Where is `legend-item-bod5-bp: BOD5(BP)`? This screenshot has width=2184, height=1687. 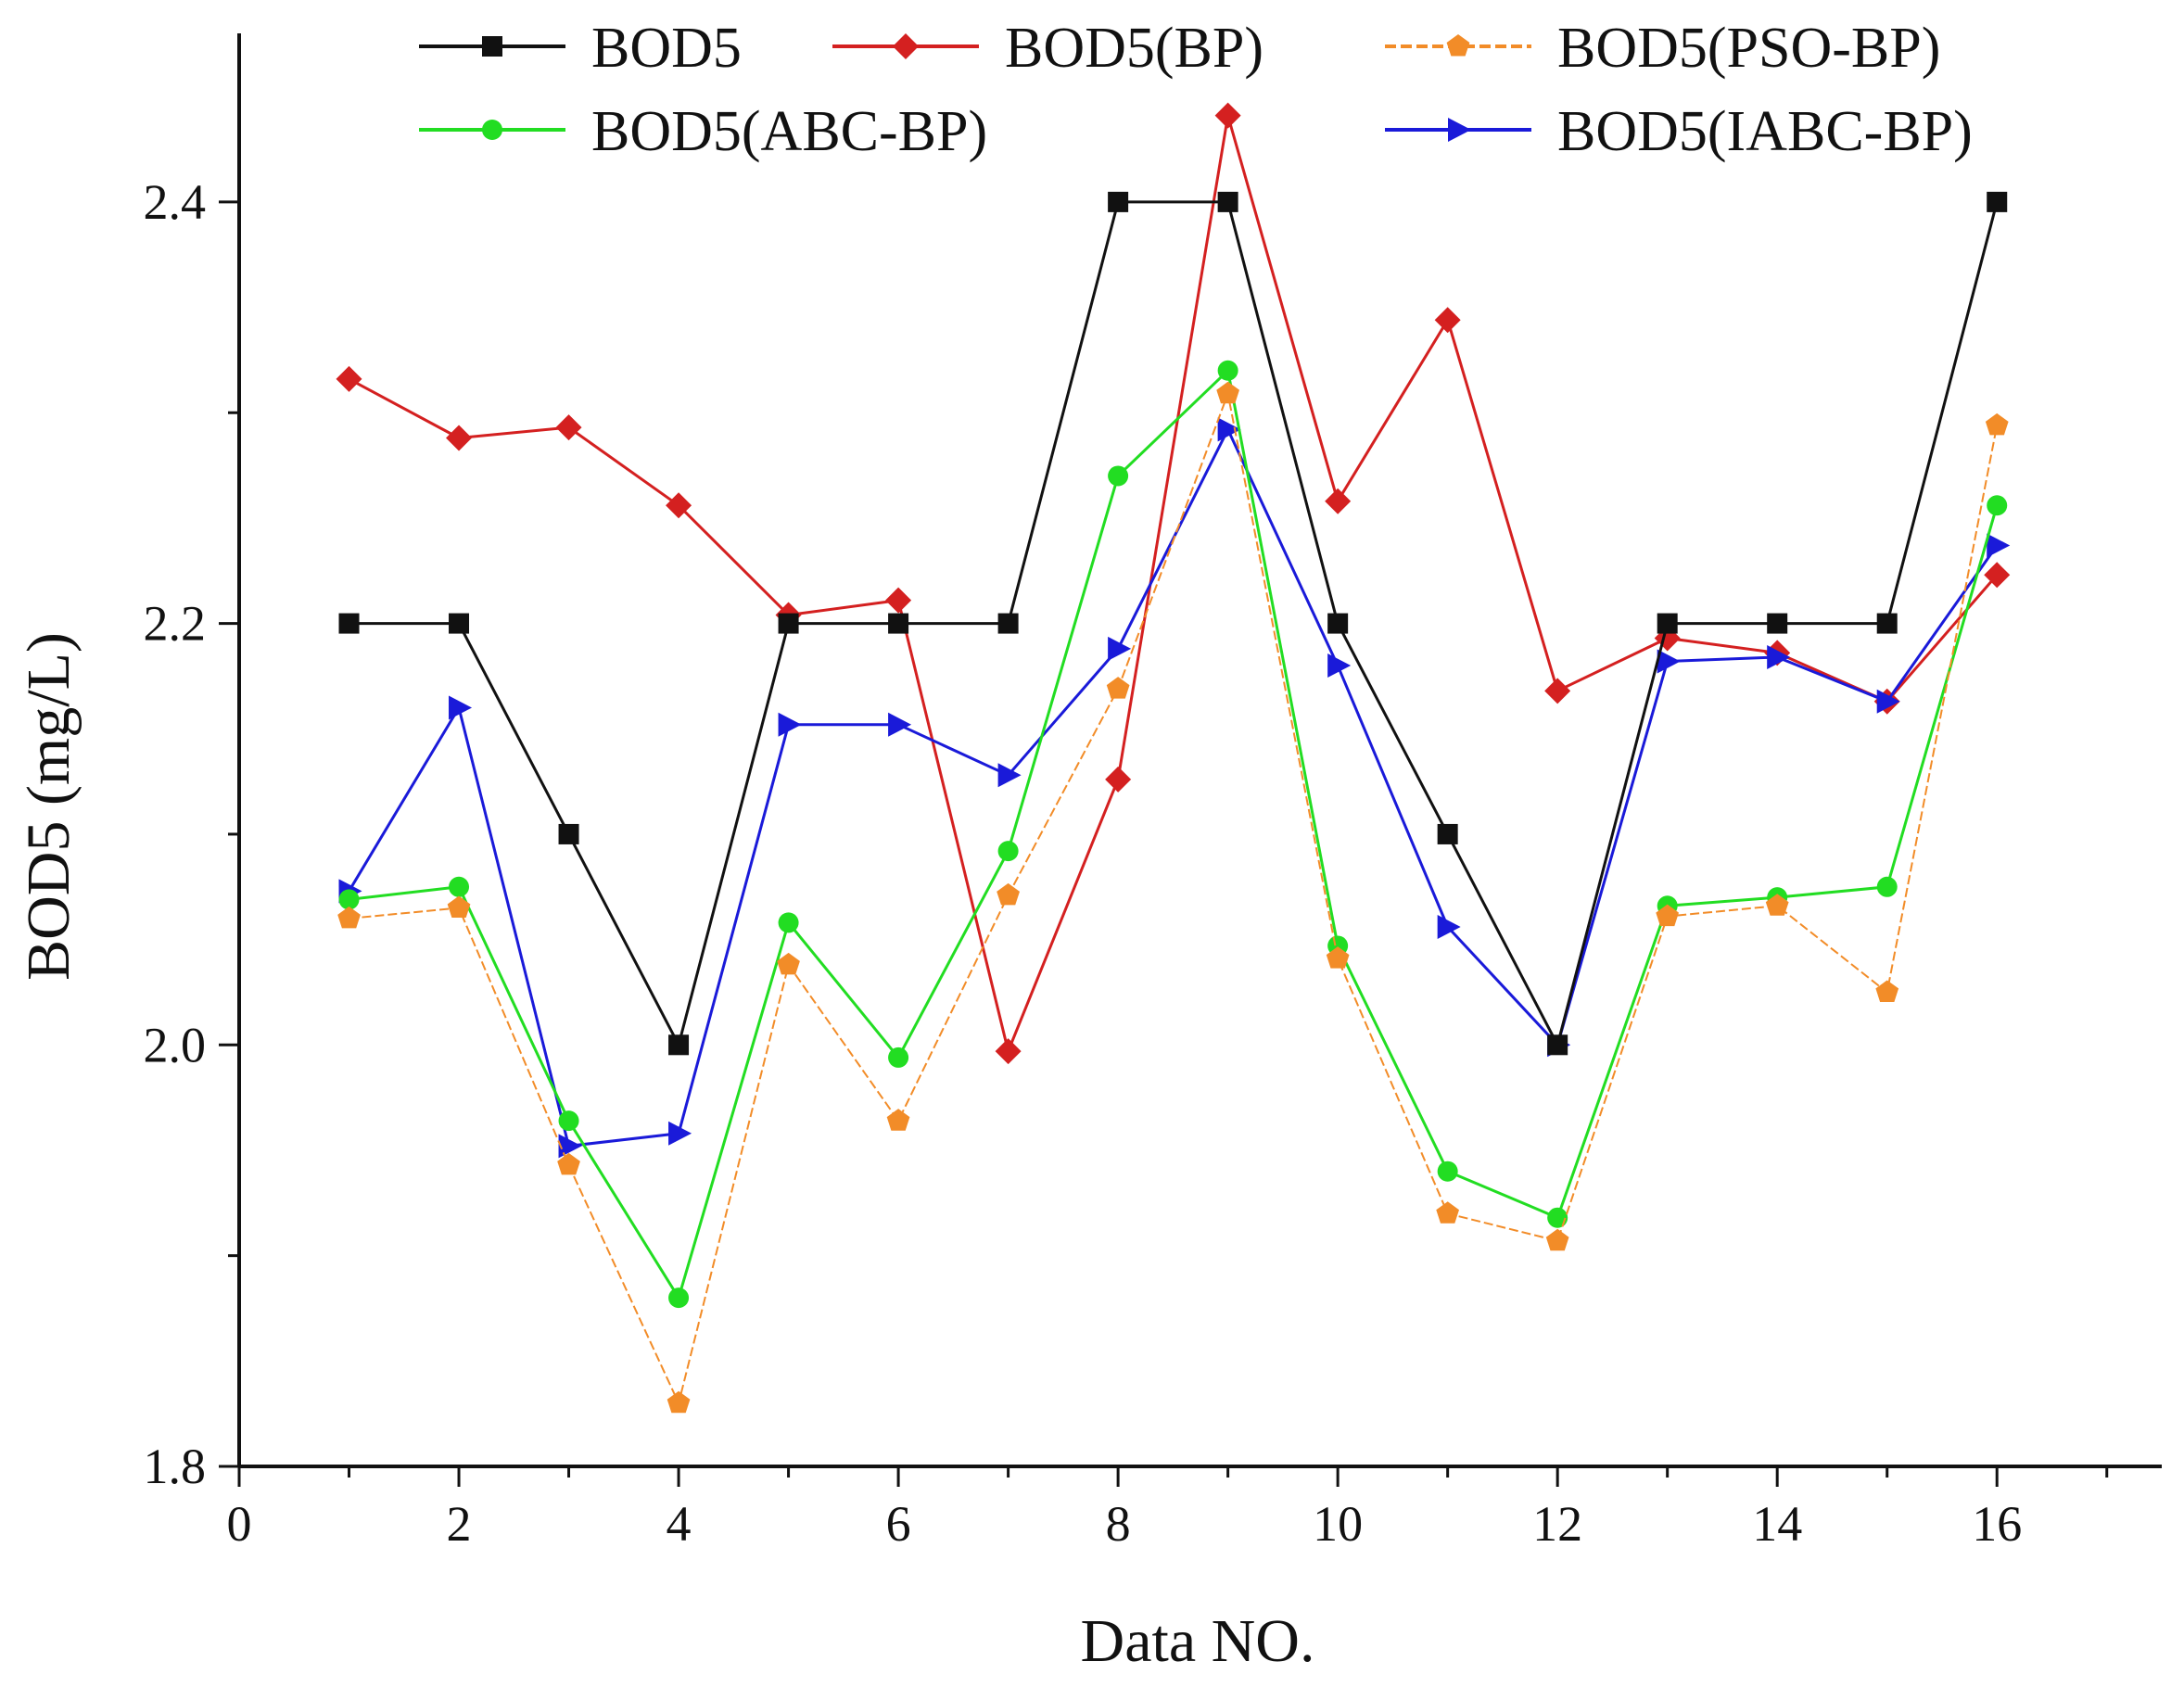
legend-item-bod5-bp: BOD5(BP) is located at coordinates (1047, 48).